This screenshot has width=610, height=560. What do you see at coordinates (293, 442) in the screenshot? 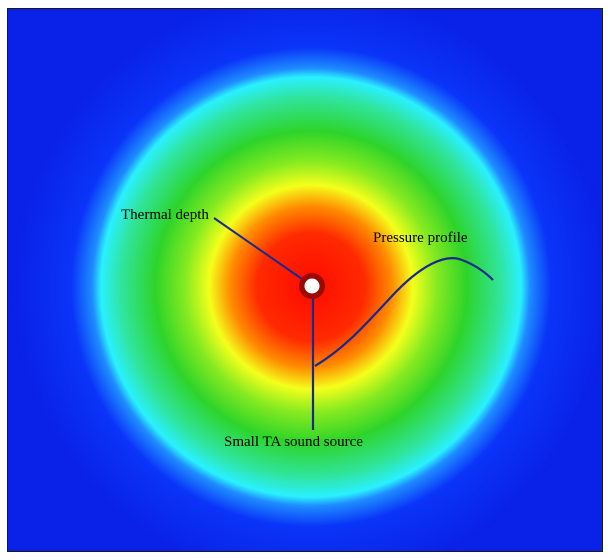
I see `source-label: Small TA sound source` at bounding box center [293, 442].